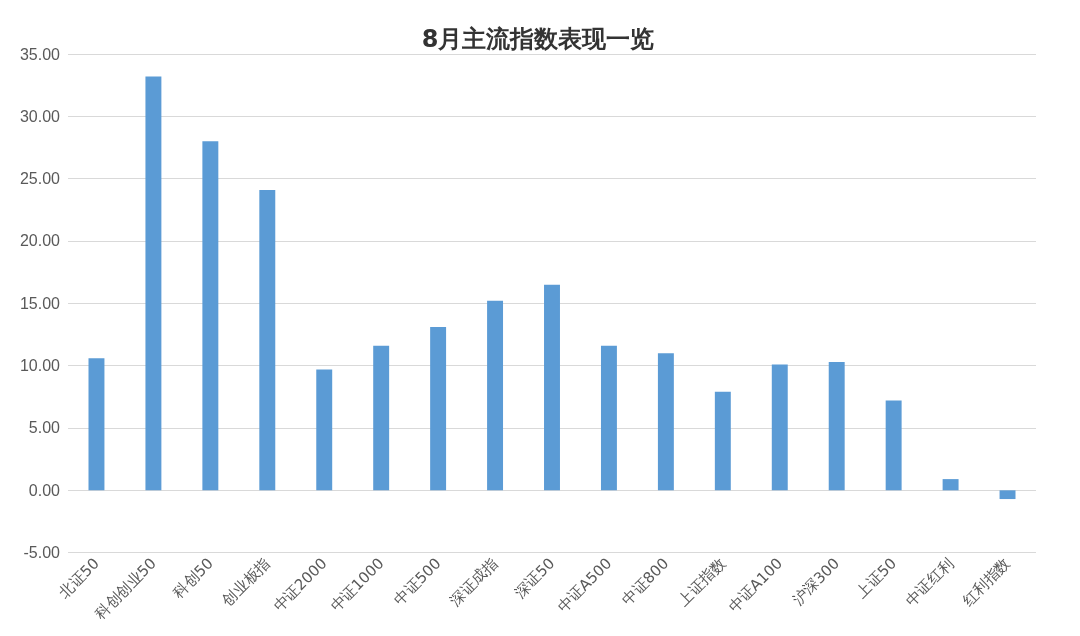  I want to click on y-tick-label: 5.00, so click(44, 428).